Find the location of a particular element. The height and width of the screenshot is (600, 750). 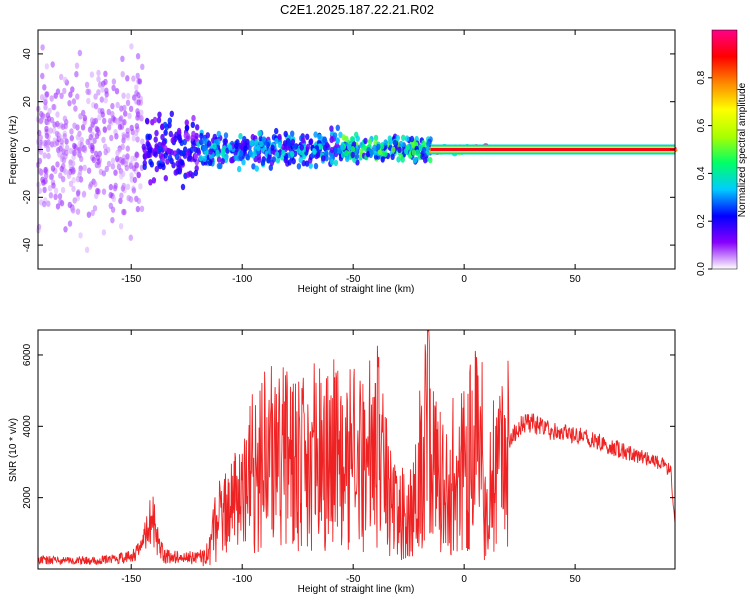

snr-x-tick-label: 50 is located at coordinates (576, 579).